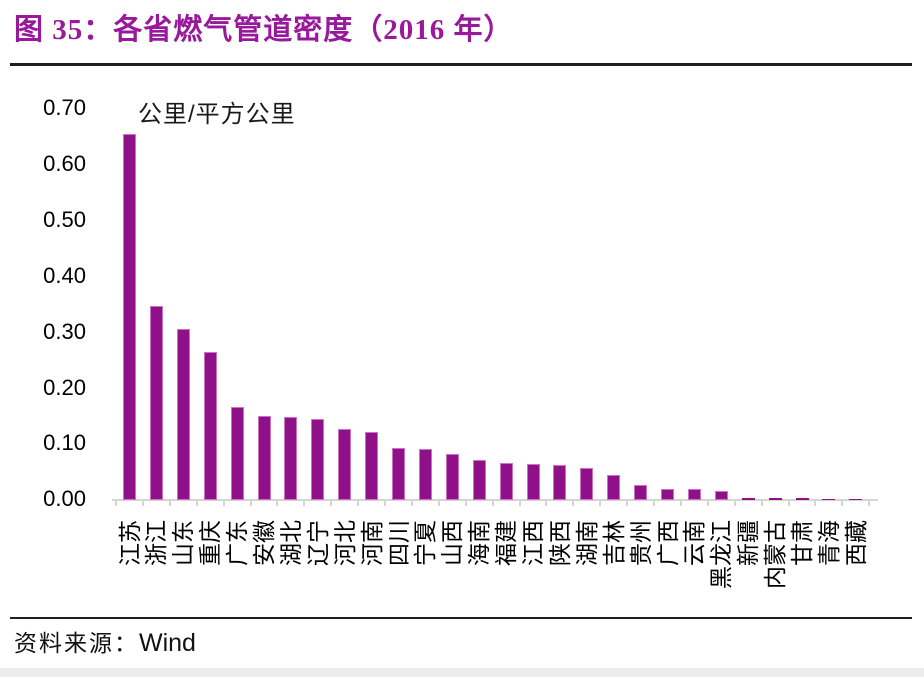 The image size is (924, 677). I want to click on y-tick-label: 0.50, so click(64, 220).